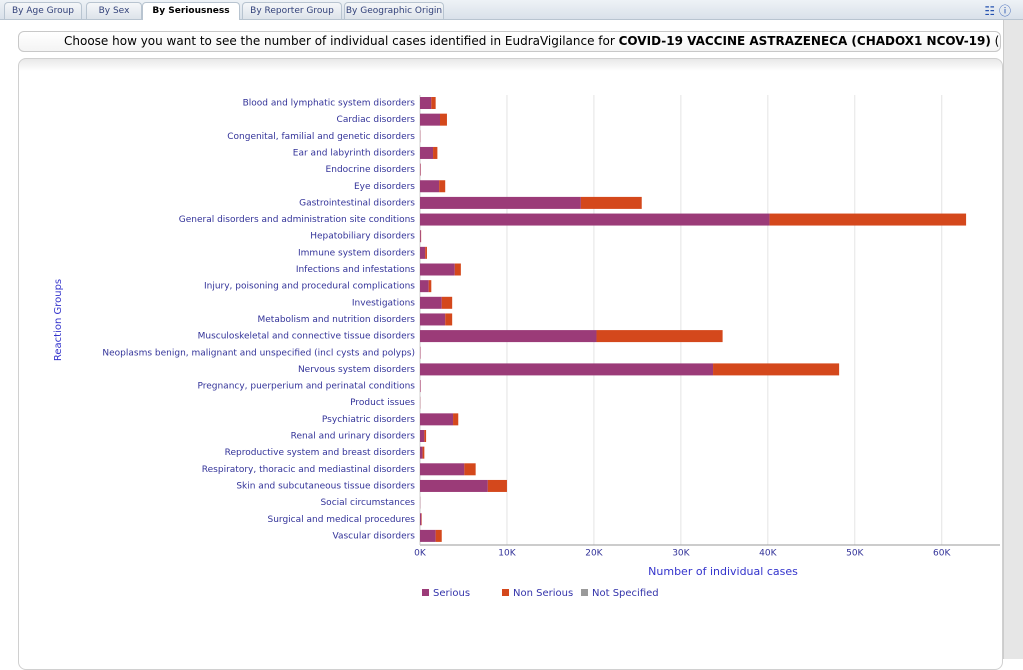 This screenshot has height=670, width=1023. Describe the element at coordinates (543, 593) in the screenshot. I see `legend-label: Non Serious` at that location.